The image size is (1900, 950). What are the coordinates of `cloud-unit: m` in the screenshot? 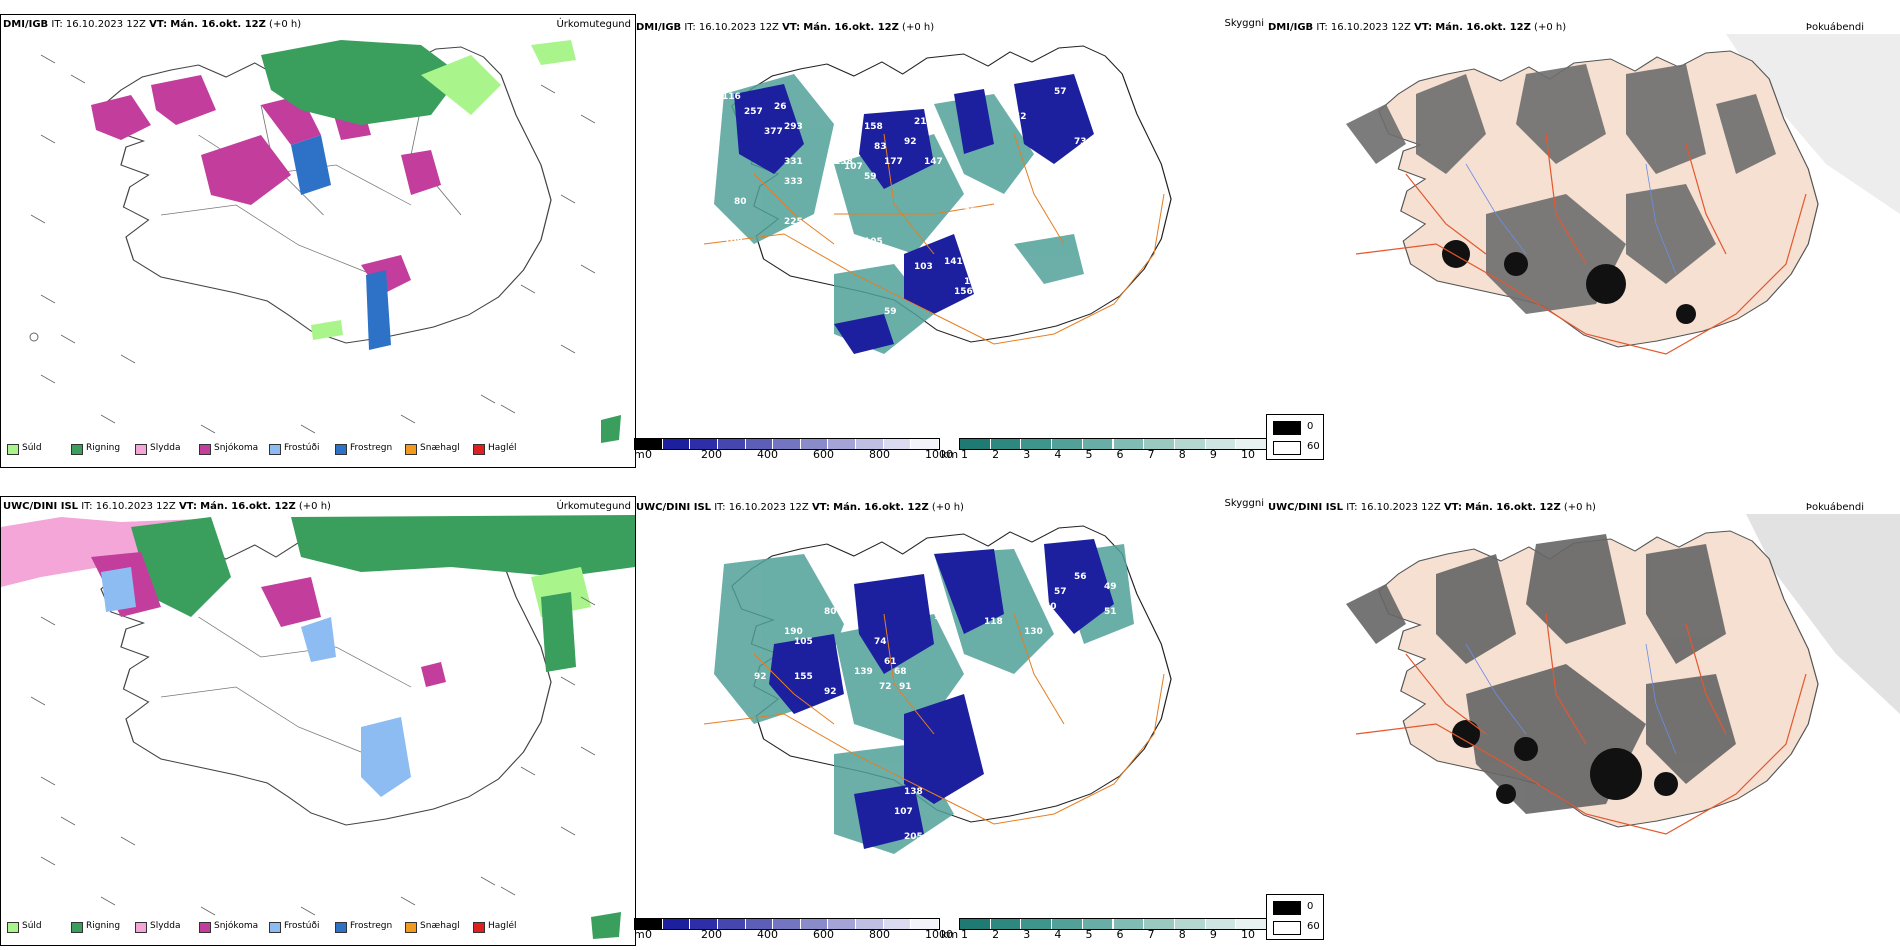 It's located at (639, 934).